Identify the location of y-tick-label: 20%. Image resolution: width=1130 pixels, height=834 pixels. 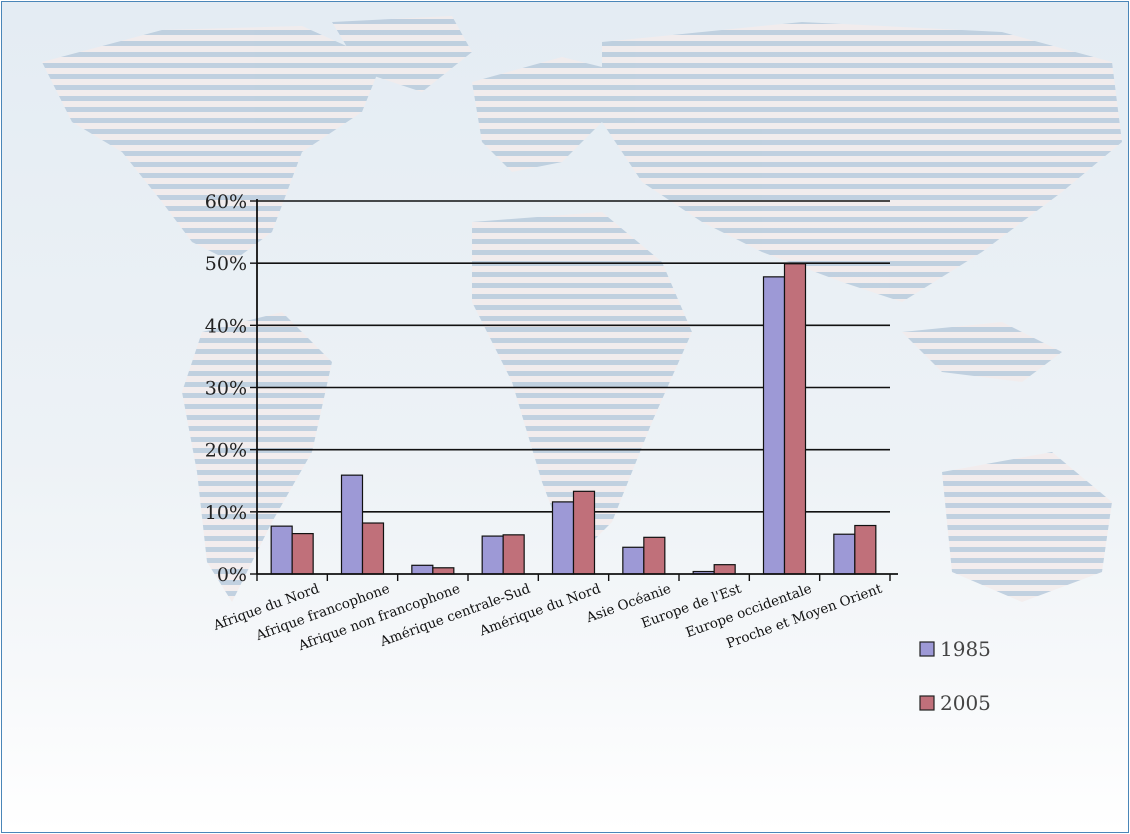
(226, 451).